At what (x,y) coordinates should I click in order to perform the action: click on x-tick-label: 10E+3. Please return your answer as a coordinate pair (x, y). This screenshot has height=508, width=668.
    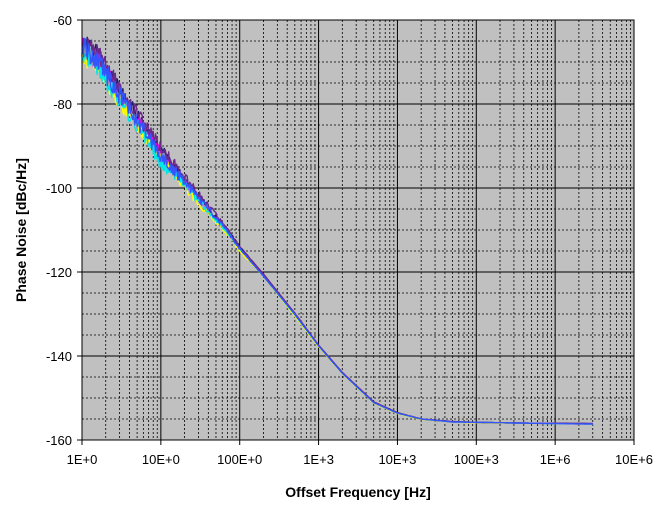
    Looking at the image, I should click on (397, 459).